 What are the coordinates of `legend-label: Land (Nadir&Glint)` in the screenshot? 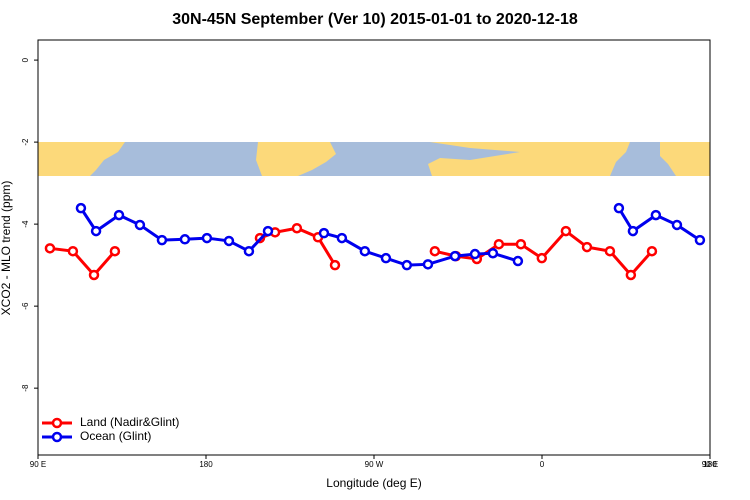 It's located at (129, 422).